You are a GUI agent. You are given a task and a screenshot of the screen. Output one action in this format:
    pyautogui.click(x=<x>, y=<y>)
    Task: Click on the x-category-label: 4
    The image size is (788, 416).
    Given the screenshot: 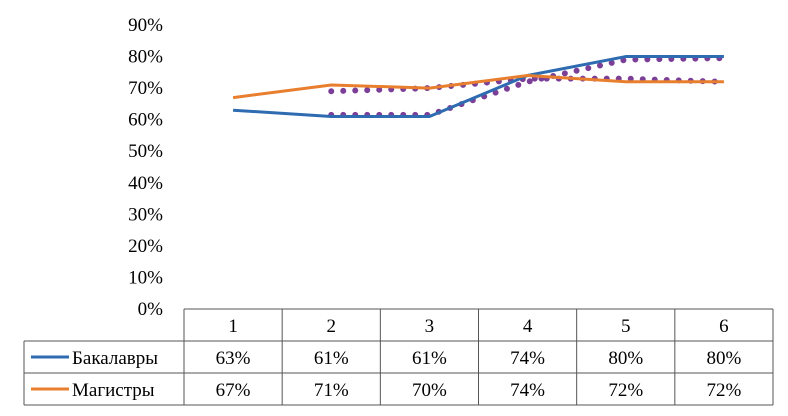 What is the action you would take?
    pyautogui.click(x=528, y=326)
    